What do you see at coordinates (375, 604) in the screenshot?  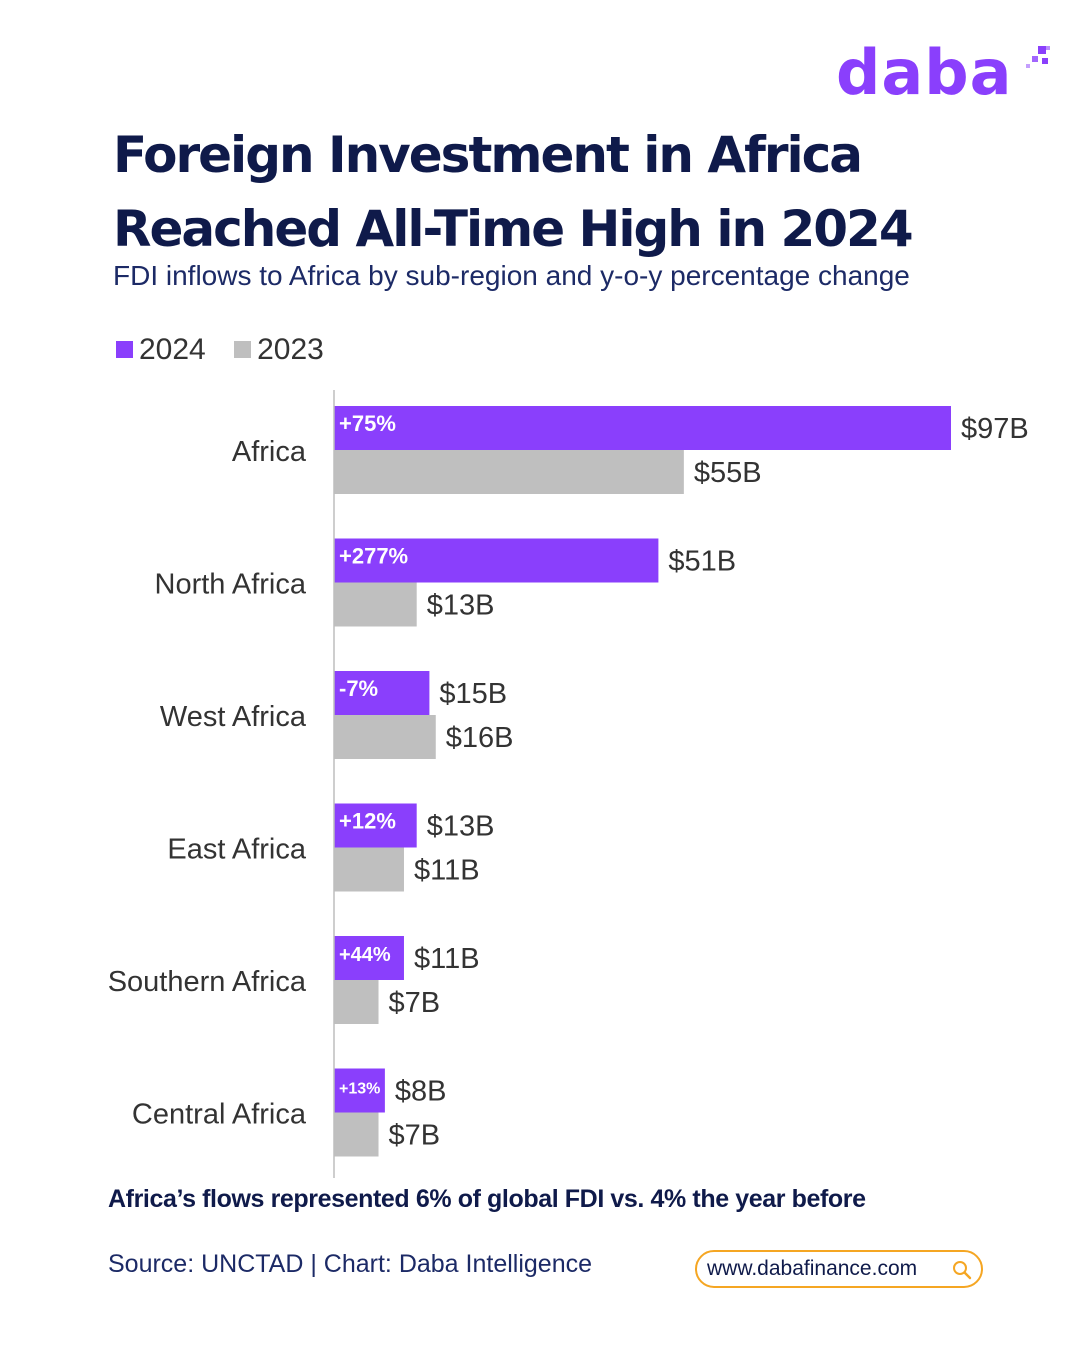 I see `bar-2023-north-africa` at bounding box center [375, 604].